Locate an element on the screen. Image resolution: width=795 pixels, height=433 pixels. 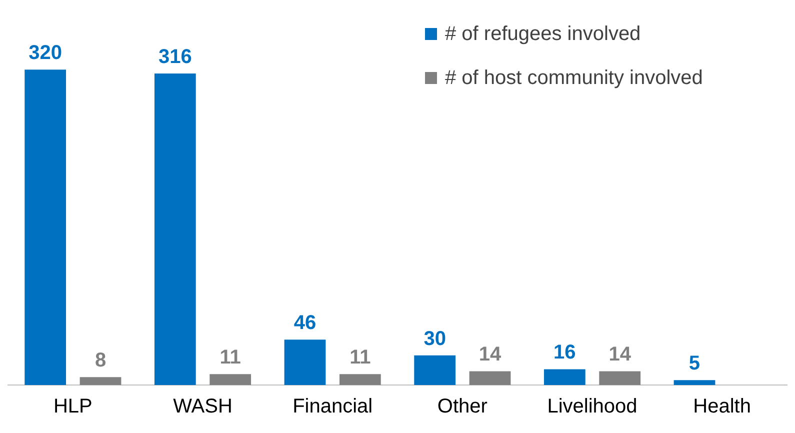
legend-label: # of host community involved is located at coordinates (574, 78).